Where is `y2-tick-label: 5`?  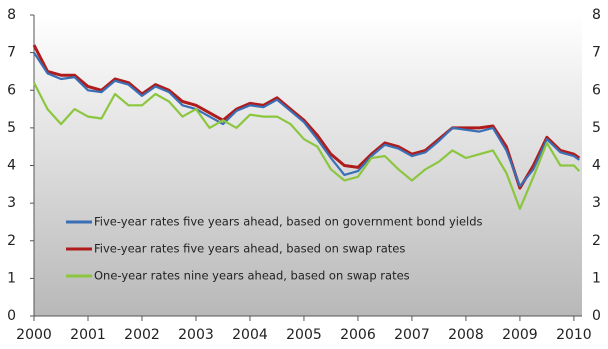 y2-tick-label: 5 is located at coordinates (596, 128).